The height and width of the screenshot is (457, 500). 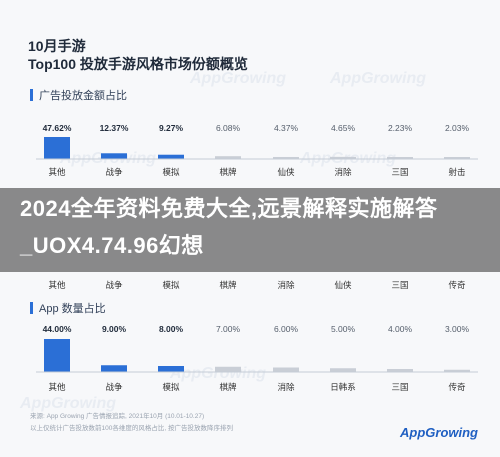 I want to click on data-label: 4.00%, so click(x=400, y=329).